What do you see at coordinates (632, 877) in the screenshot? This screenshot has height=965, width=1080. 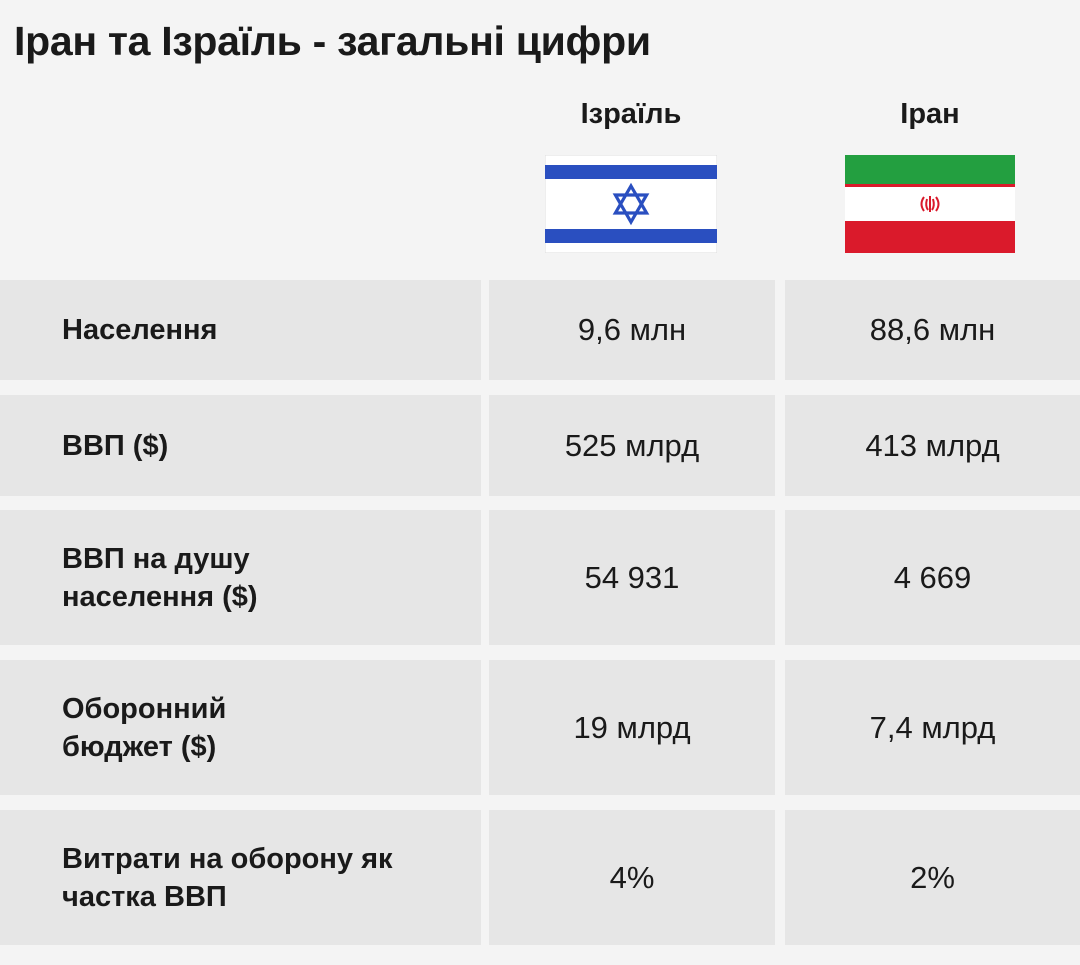 I see `israel-defense-share-value: 4%` at bounding box center [632, 877].